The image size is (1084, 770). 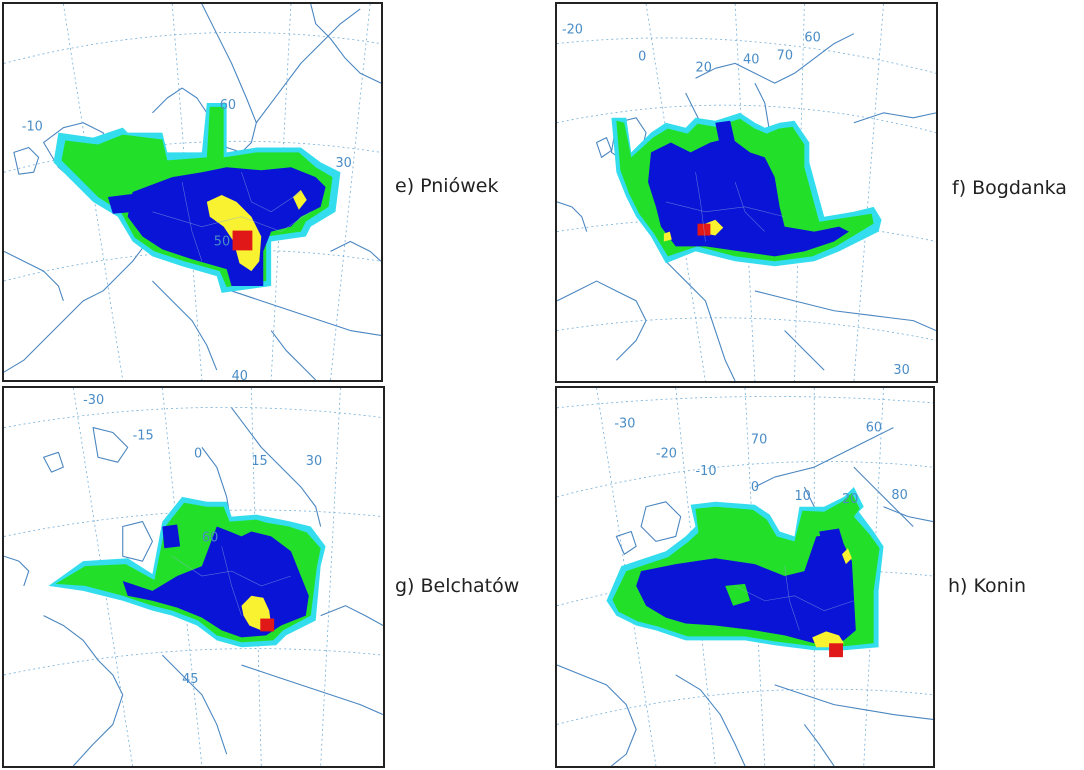 I want to click on grid-label: -15, so click(x=143, y=435).